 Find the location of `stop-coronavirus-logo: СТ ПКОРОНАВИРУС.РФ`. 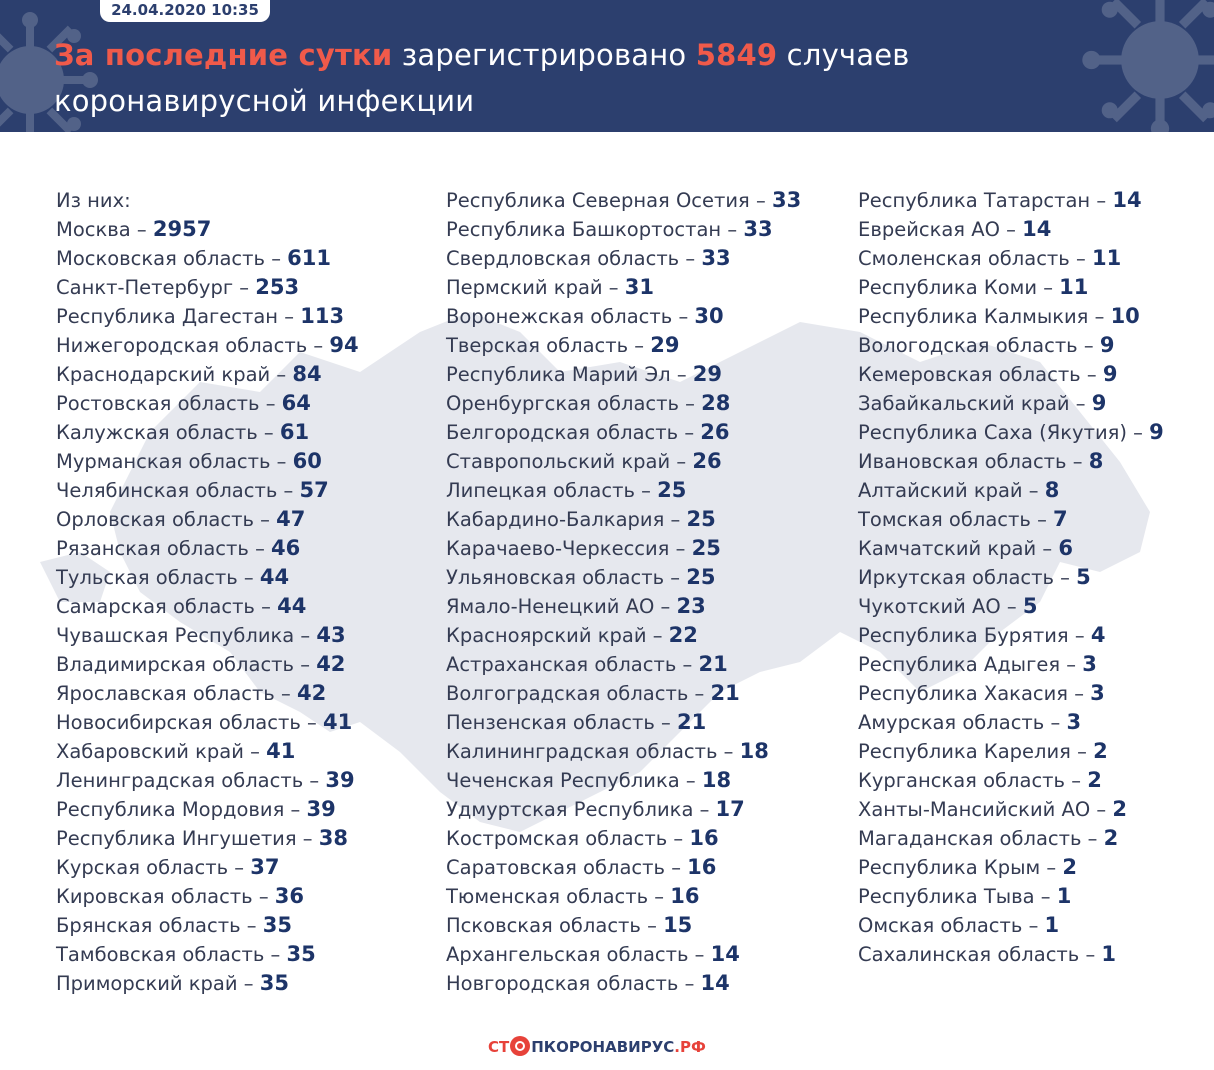

stop-coronavirus-logo: СТ ПКОРОНАВИРУС.РФ is located at coordinates (618, 1047).